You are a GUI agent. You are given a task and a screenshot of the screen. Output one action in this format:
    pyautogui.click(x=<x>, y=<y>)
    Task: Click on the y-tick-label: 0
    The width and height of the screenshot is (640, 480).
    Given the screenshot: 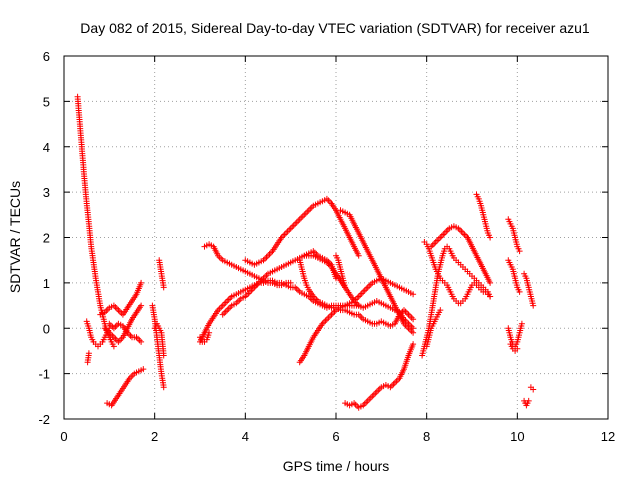 What is the action you would take?
    pyautogui.click(x=46, y=328)
    